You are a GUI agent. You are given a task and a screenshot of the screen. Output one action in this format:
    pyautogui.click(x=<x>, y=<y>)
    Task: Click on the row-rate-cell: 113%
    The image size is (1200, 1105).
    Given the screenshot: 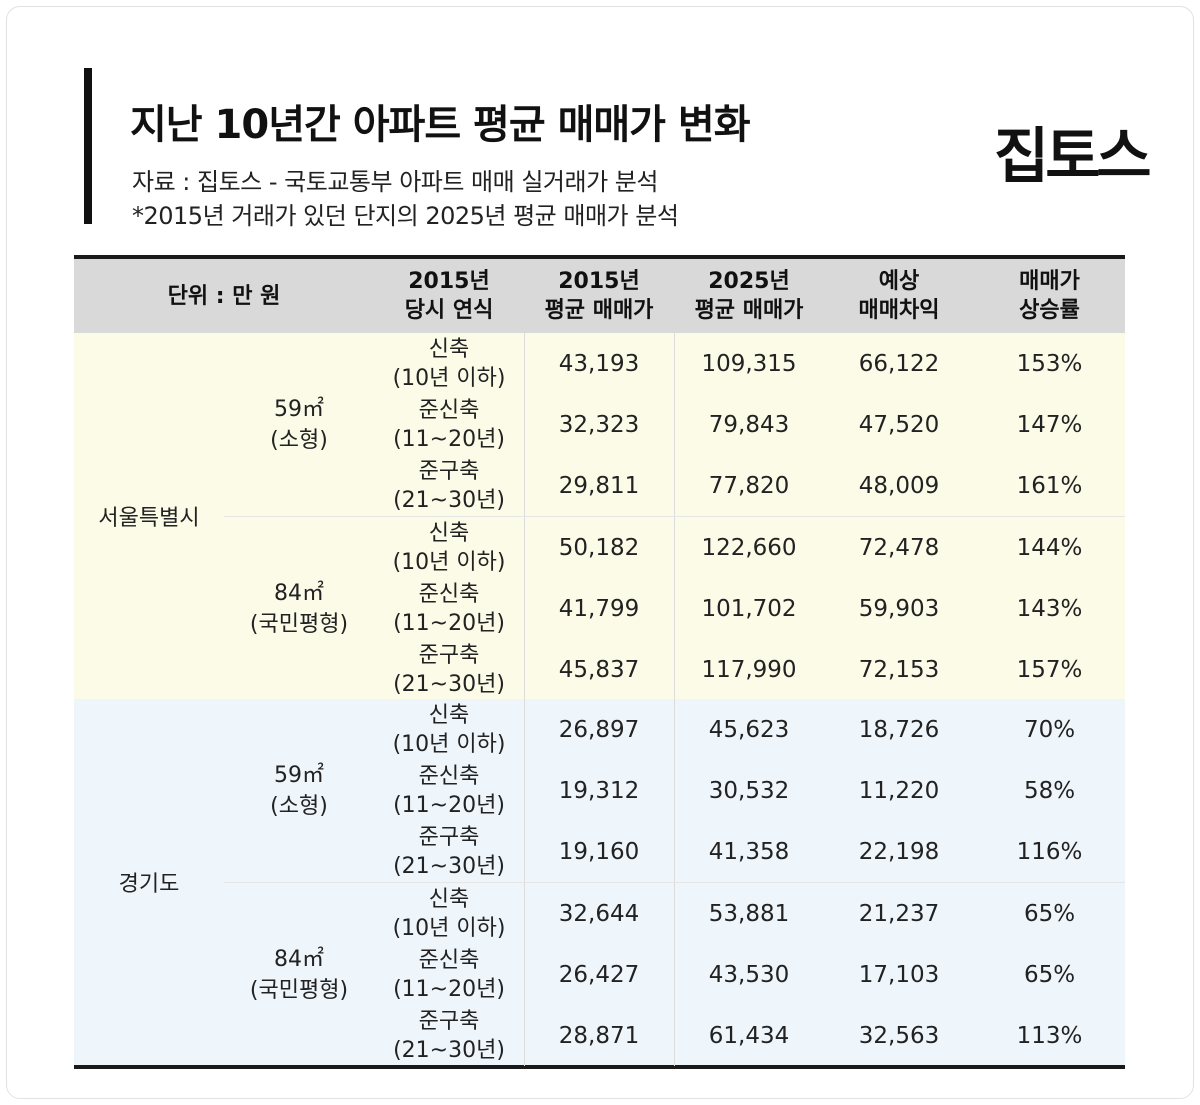 What is the action you would take?
    pyautogui.click(x=1049, y=1035)
    